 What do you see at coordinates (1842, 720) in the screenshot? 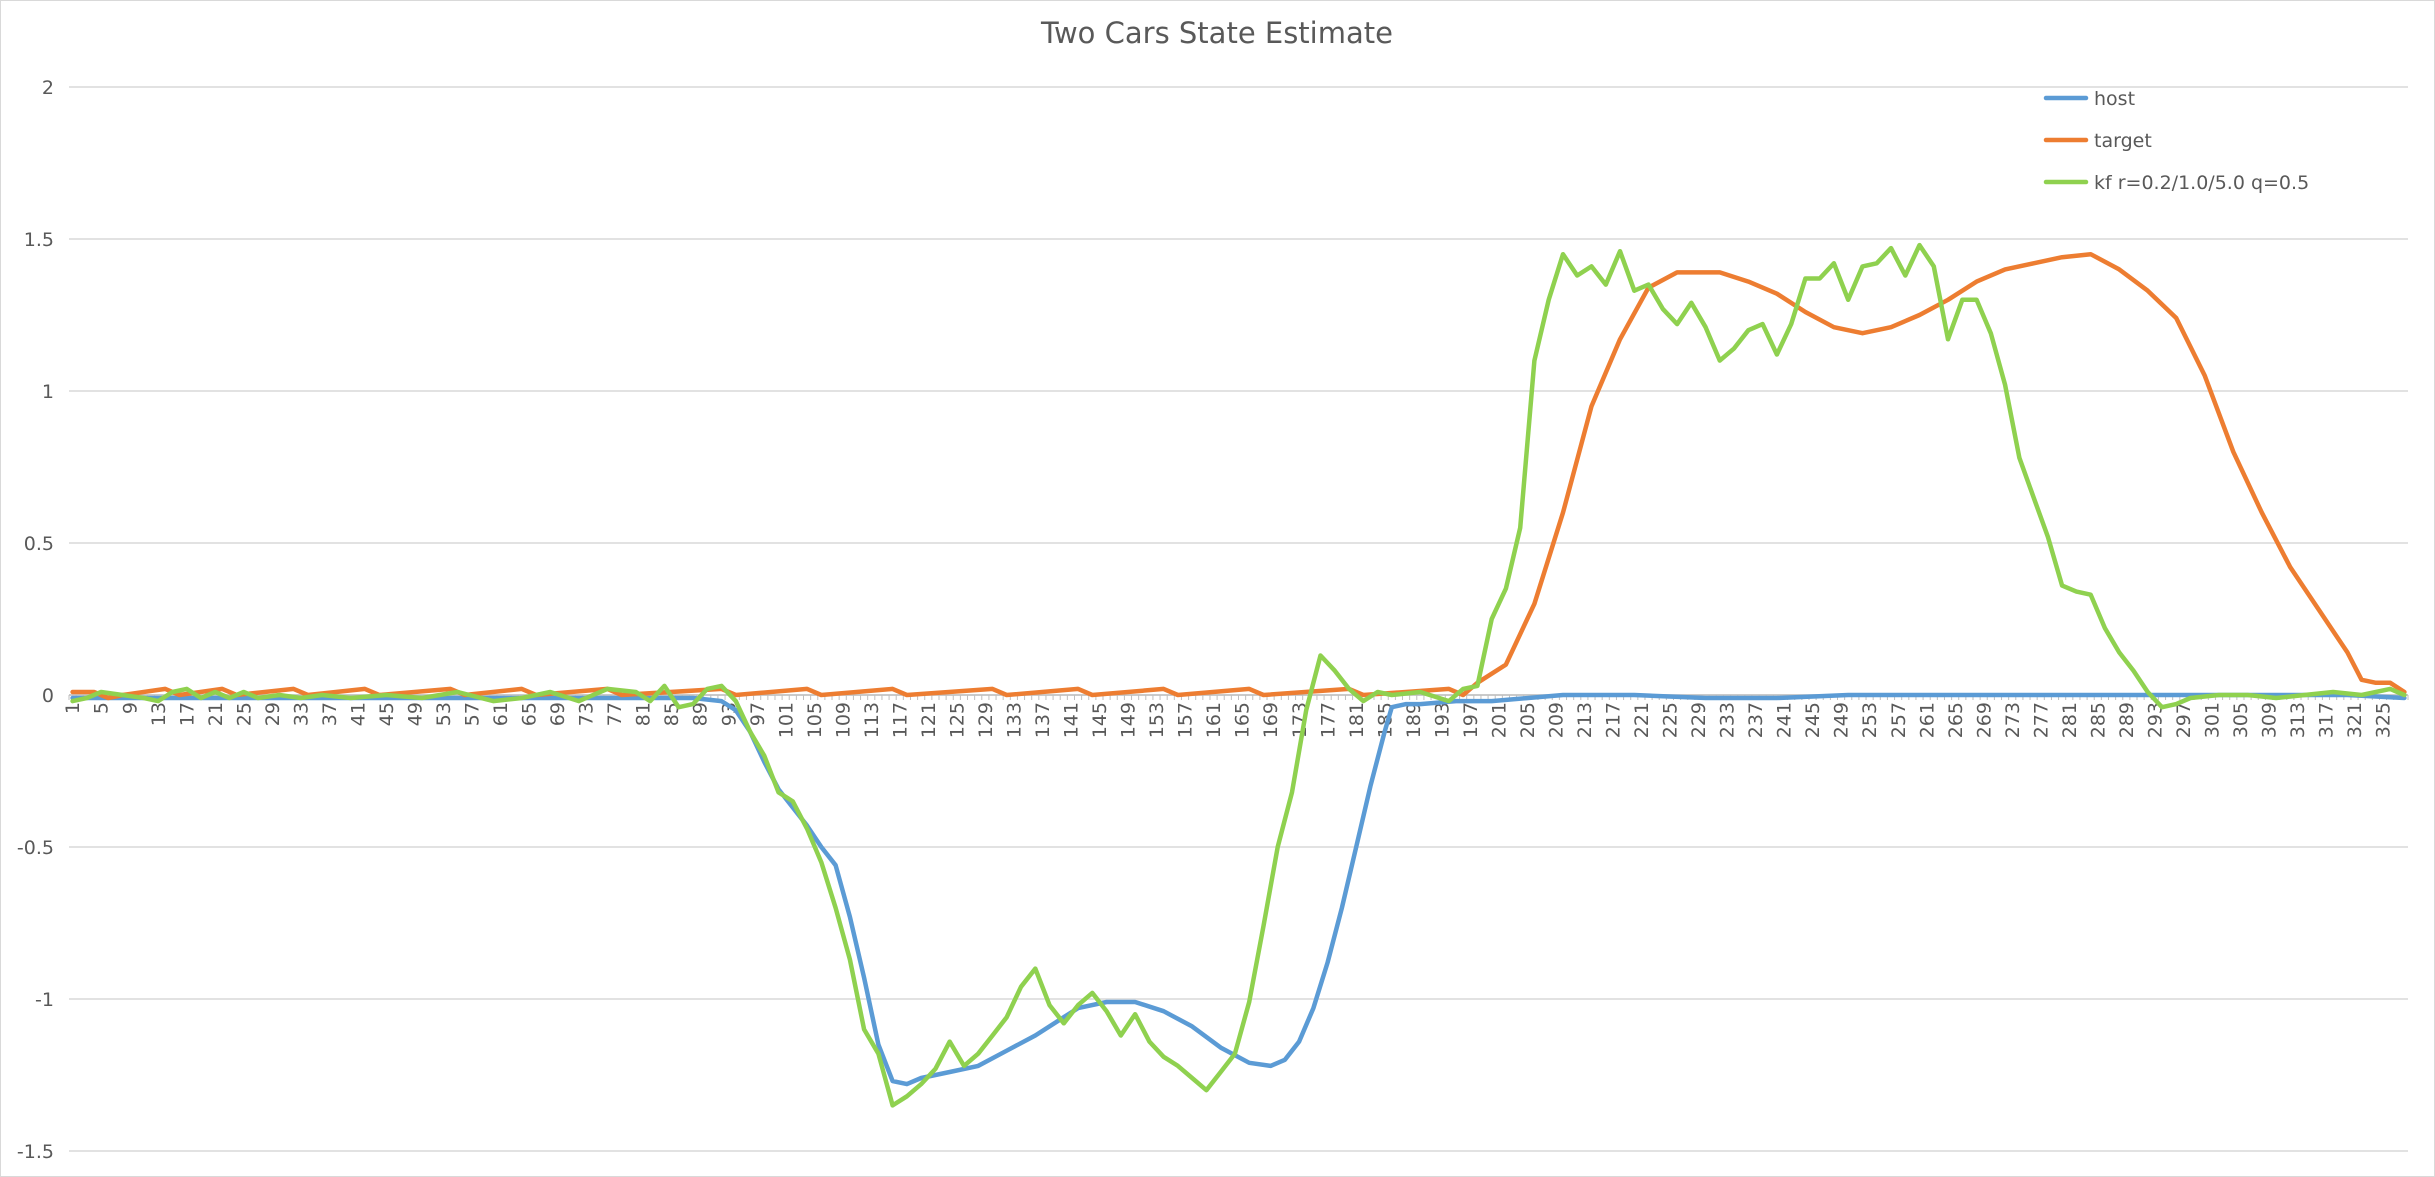
I see `x-tick-label: 249` at bounding box center [1842, 720].